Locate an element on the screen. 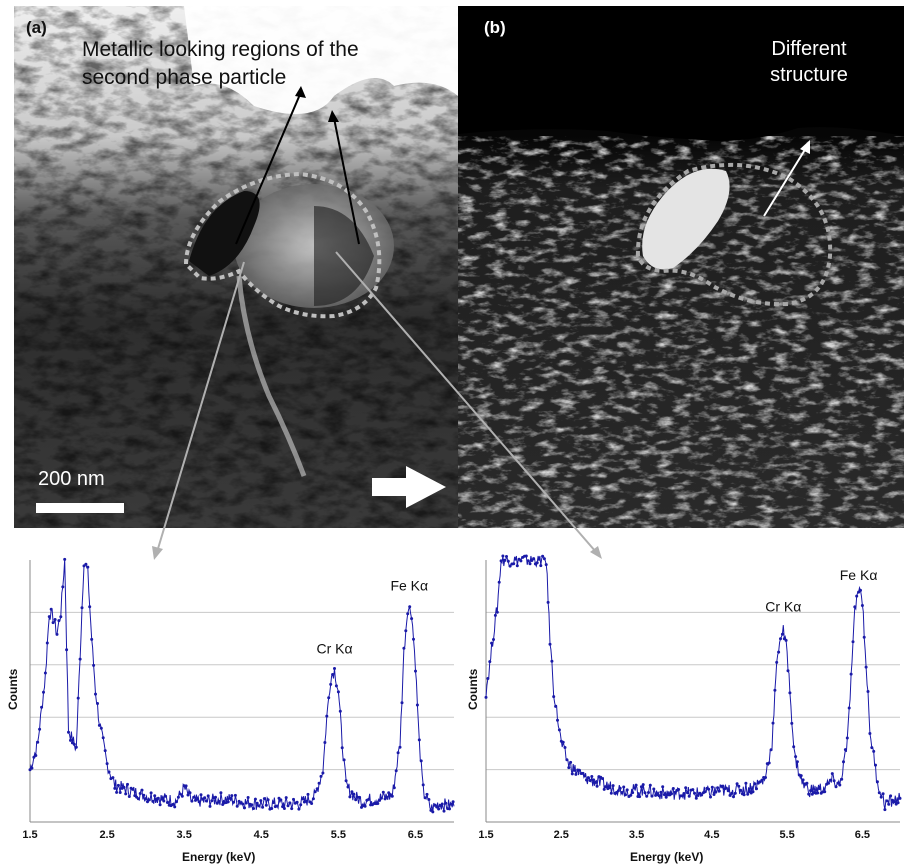 The image size is (904, 867). x-tick-label: 2.5 is located at coordinates (561, 835).